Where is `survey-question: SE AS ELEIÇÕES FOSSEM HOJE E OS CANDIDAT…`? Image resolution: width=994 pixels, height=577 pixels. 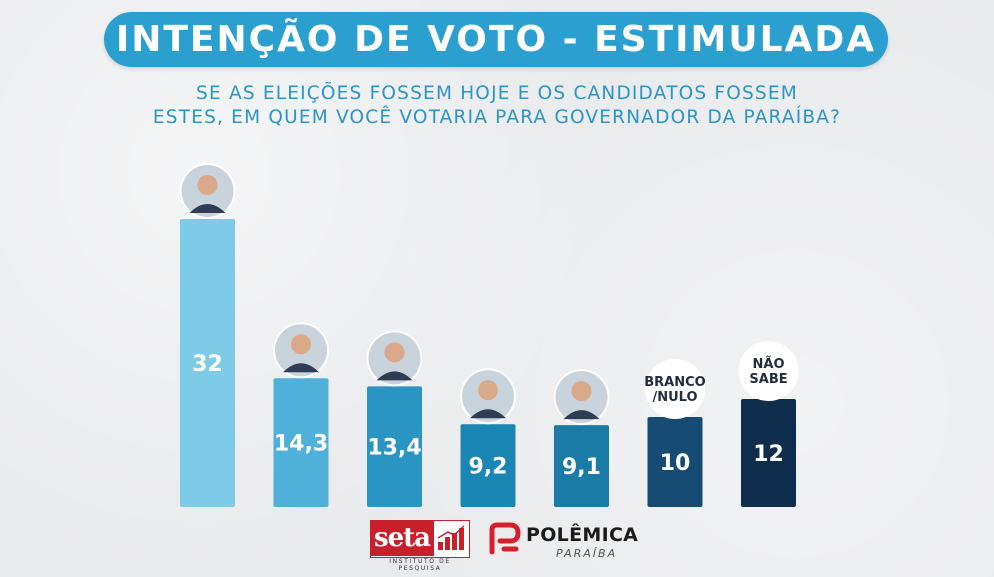
survey-question: SE AS ELEIÇÕES FOSSEM HOJE E OS CANDIDAT… is located at coordinates (497, 106).